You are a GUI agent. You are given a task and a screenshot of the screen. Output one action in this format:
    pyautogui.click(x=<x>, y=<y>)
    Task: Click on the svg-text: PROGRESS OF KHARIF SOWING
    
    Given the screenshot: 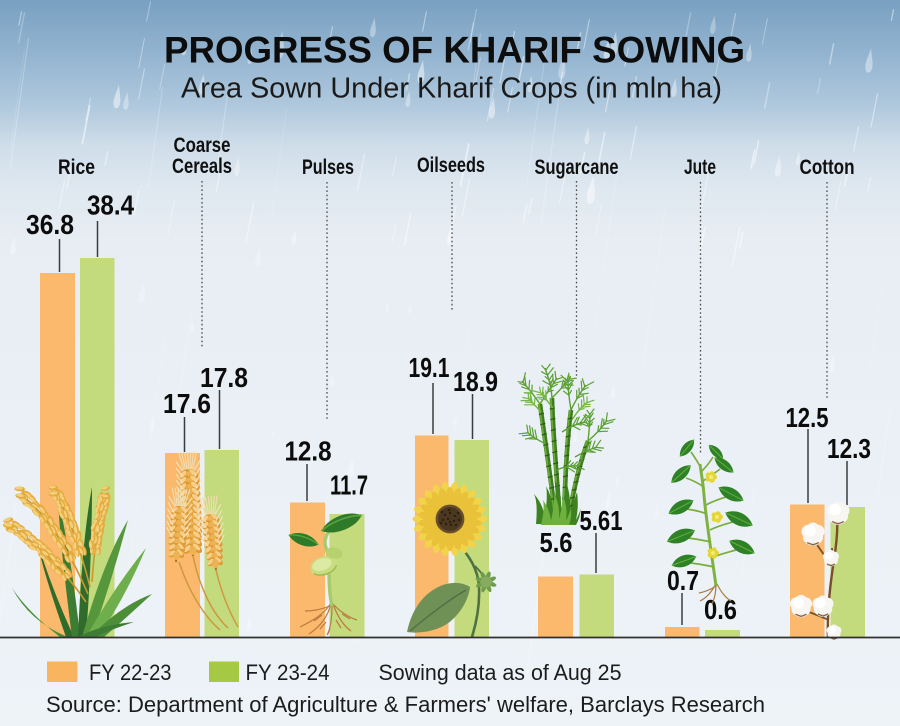 What is the action you would take?
    pyautogui.click(x=454, y=50)
    